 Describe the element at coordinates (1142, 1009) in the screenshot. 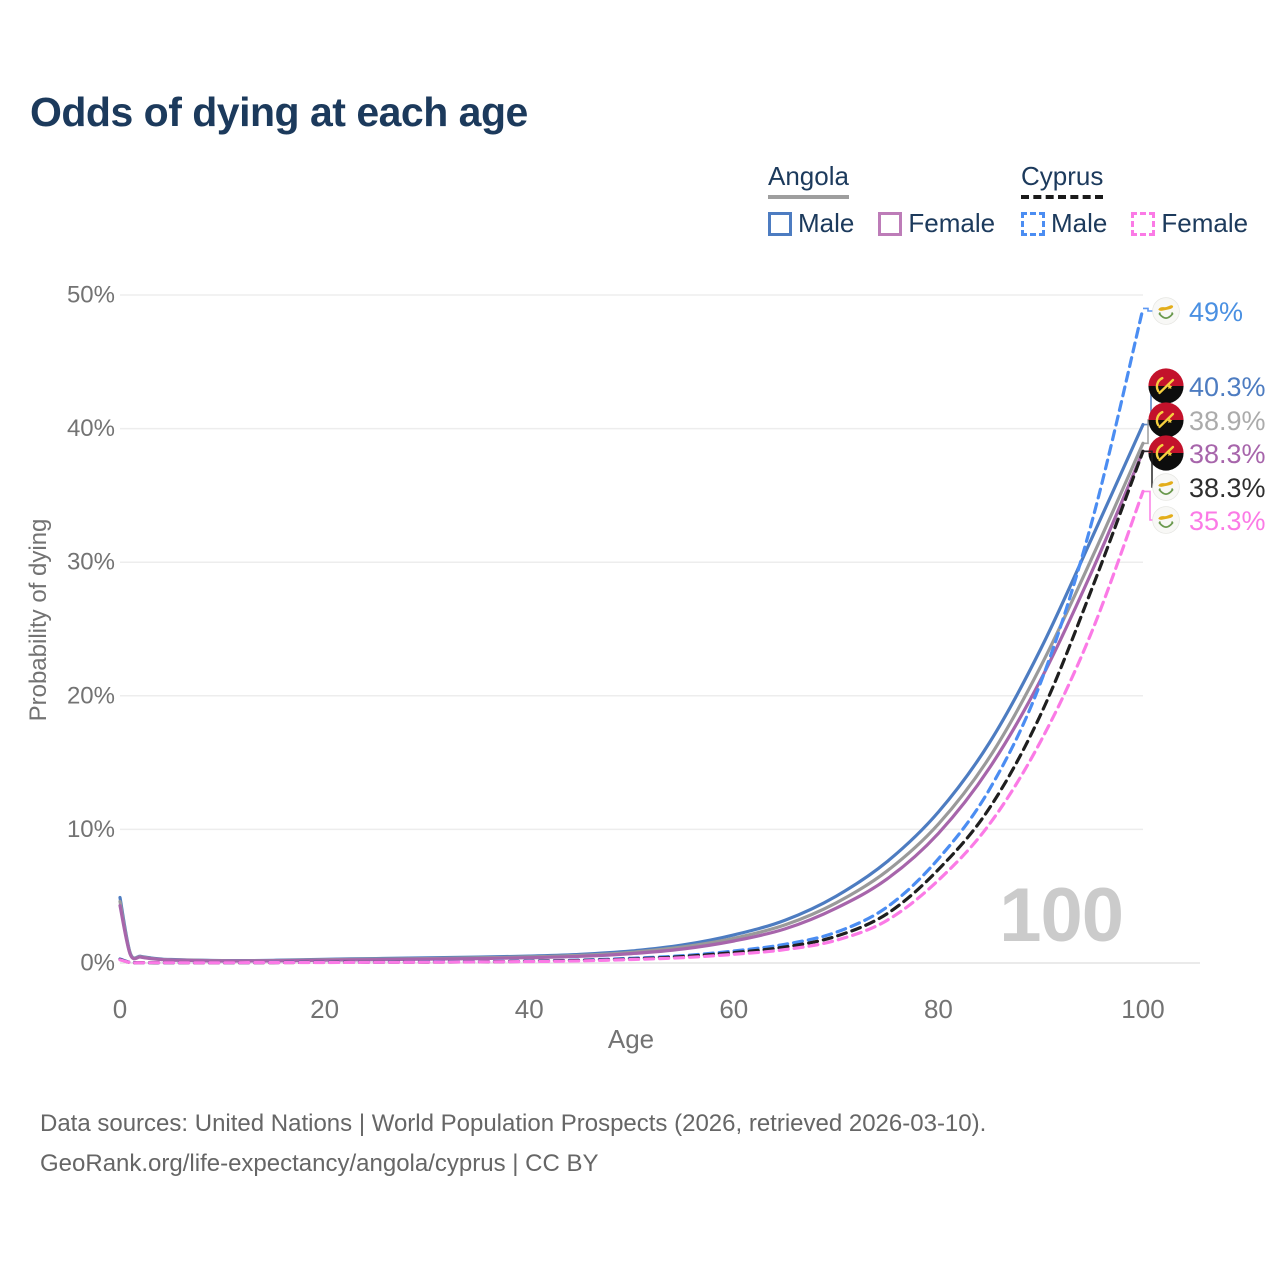

I see `x-tick-label: 100` at that location.